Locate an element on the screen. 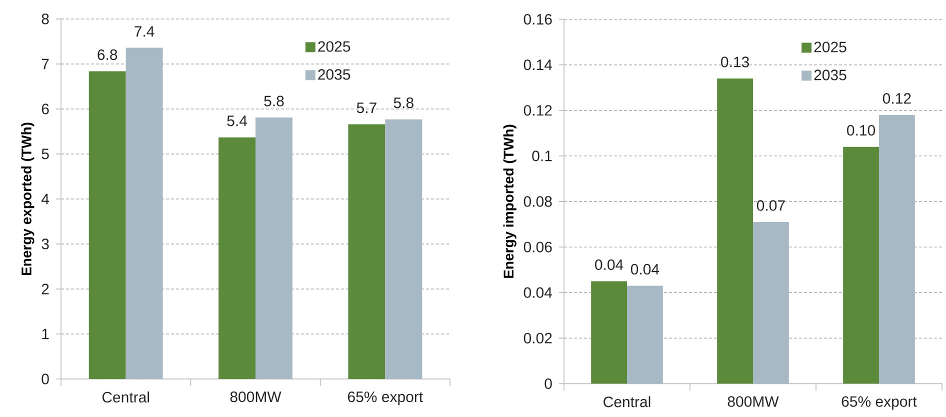 This screenshot has width=946, height=417. y-tick-label: 6 is located at coordinates (45, 109).